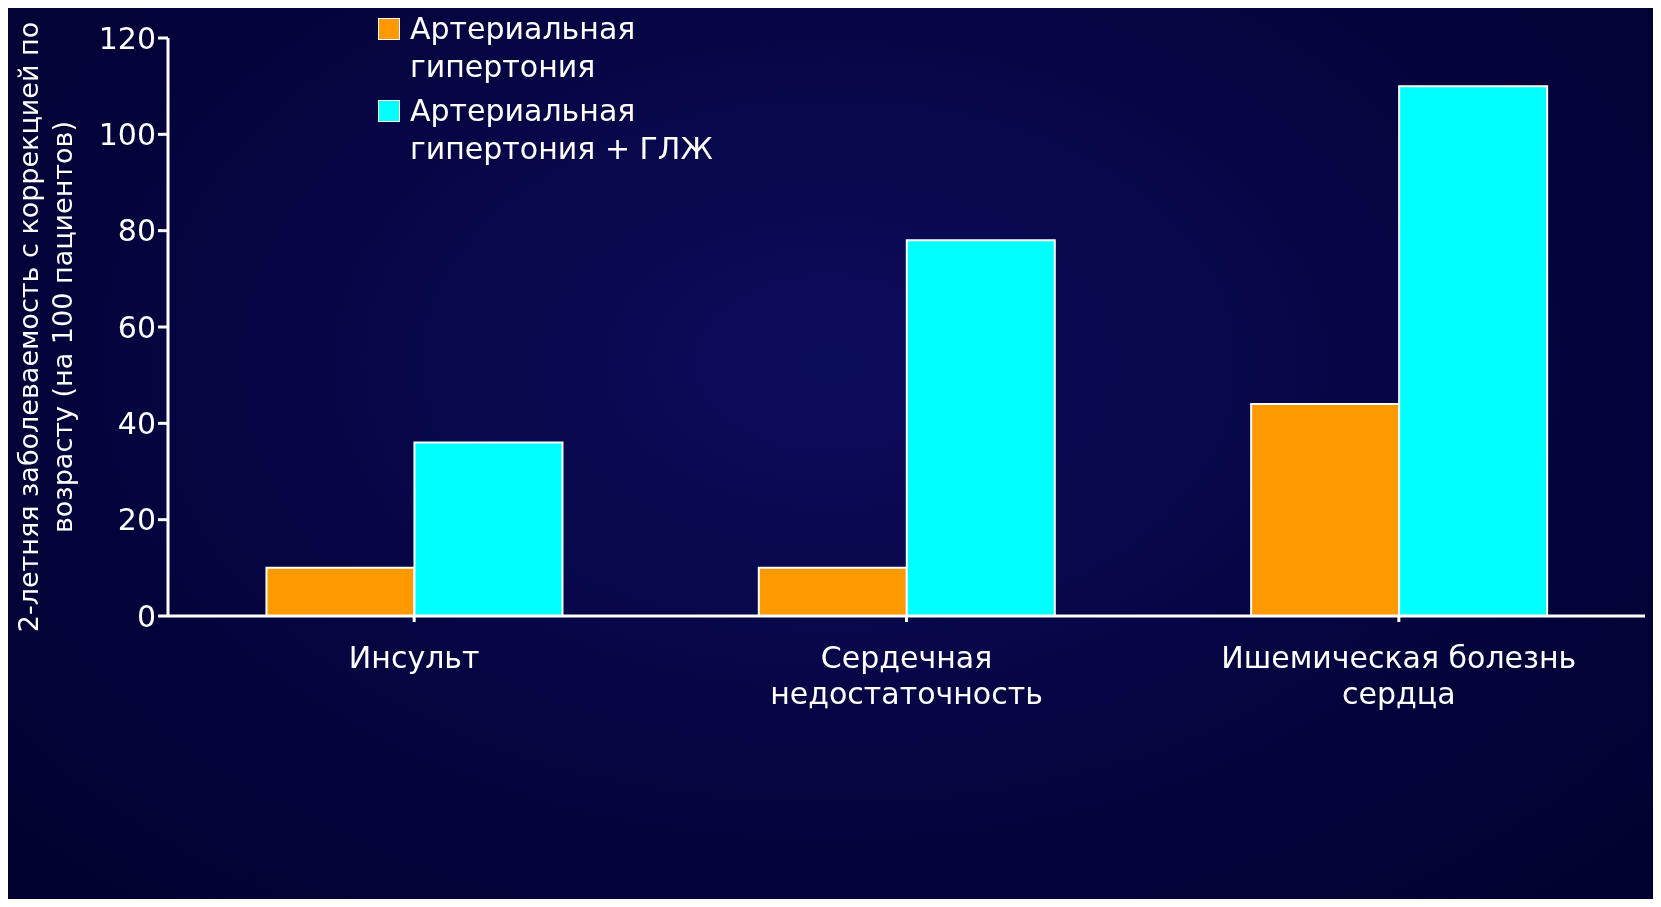  I want to click on y-axis-title: 2-летняя заболеваемость с коррекцией по возрасту (на 100 пациентов), so click(45, 327).